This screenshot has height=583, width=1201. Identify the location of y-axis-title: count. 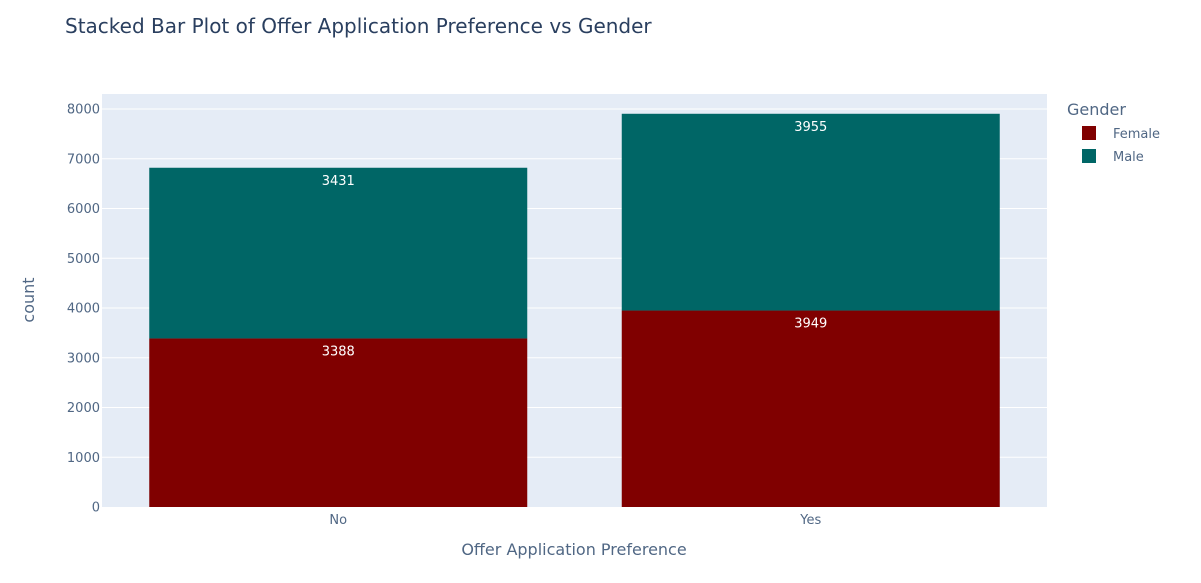
(28, 299).